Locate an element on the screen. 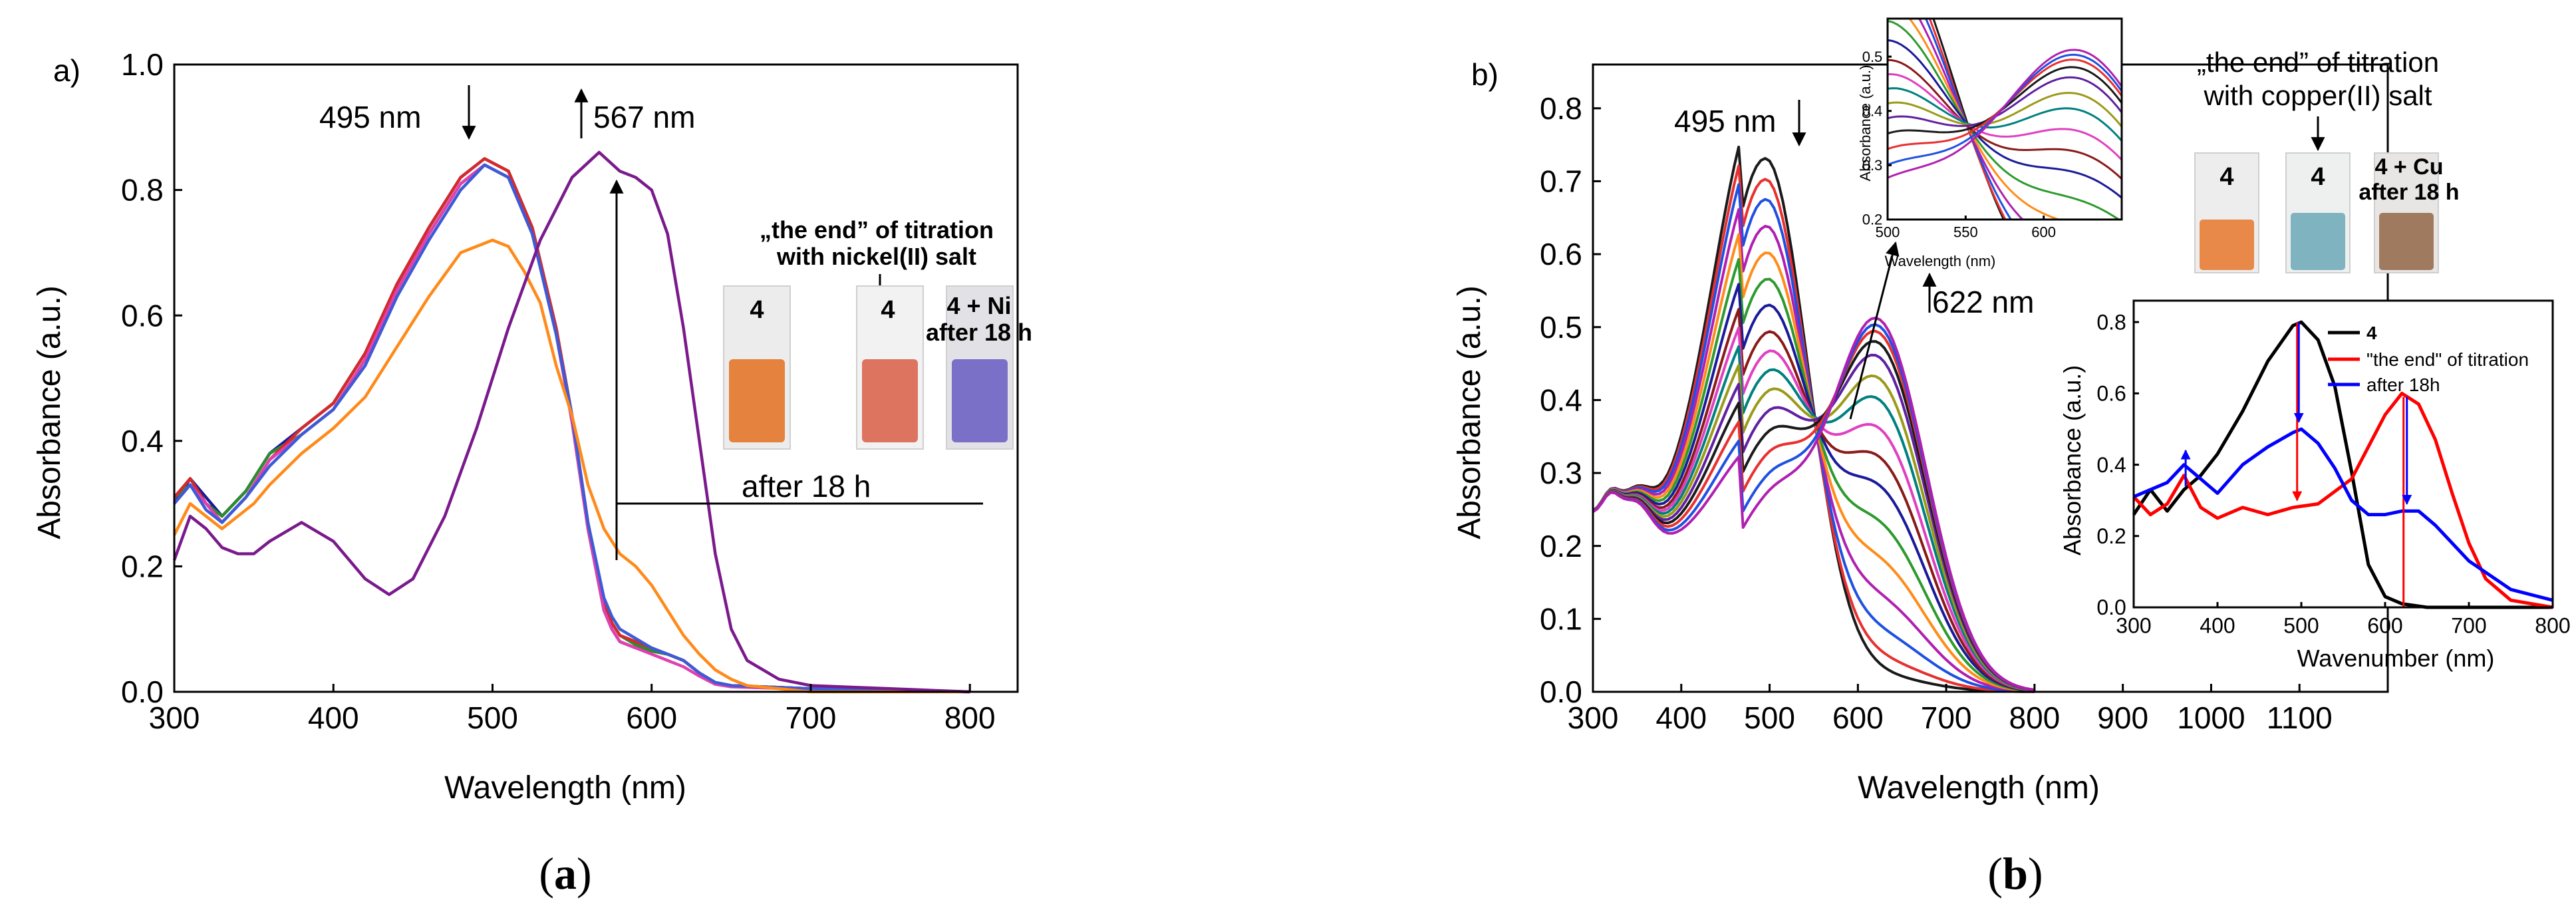 This screenshot has width=2576, height=908. panel-b-ylabel: Absorbance (a.u.) is located at coordinates (1470, 412).